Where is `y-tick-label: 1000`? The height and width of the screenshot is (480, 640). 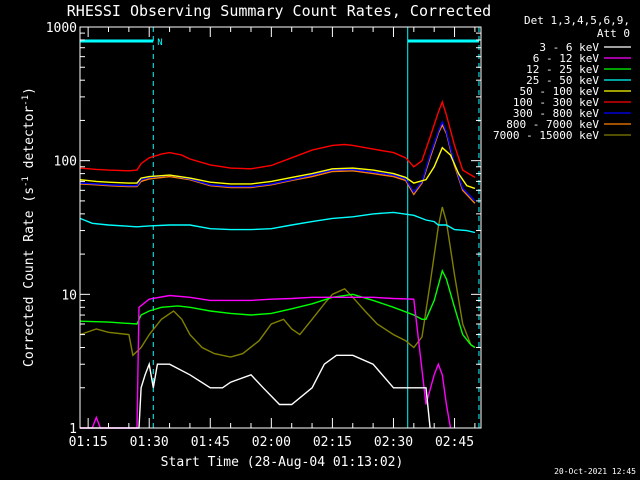
y-tick-label: 1000 is located at coordinates (61, 28).